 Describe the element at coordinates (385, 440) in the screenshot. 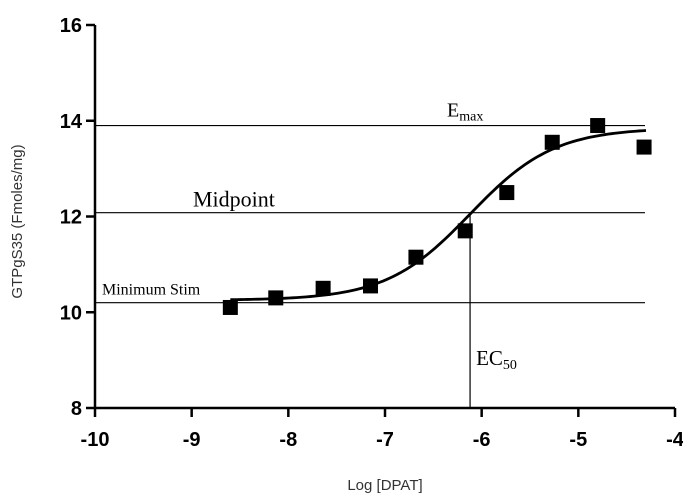

I see `x-tick-label: -7` at that location.